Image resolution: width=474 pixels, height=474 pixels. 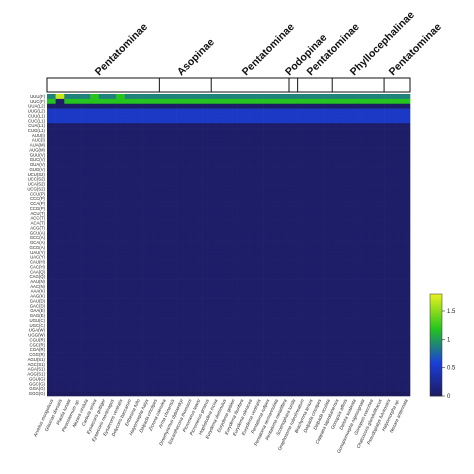 What do you see at coordinates (37, 203) in the screenshot?
I see `codon-label: CCA(P)` at bounding box center [37, 203].